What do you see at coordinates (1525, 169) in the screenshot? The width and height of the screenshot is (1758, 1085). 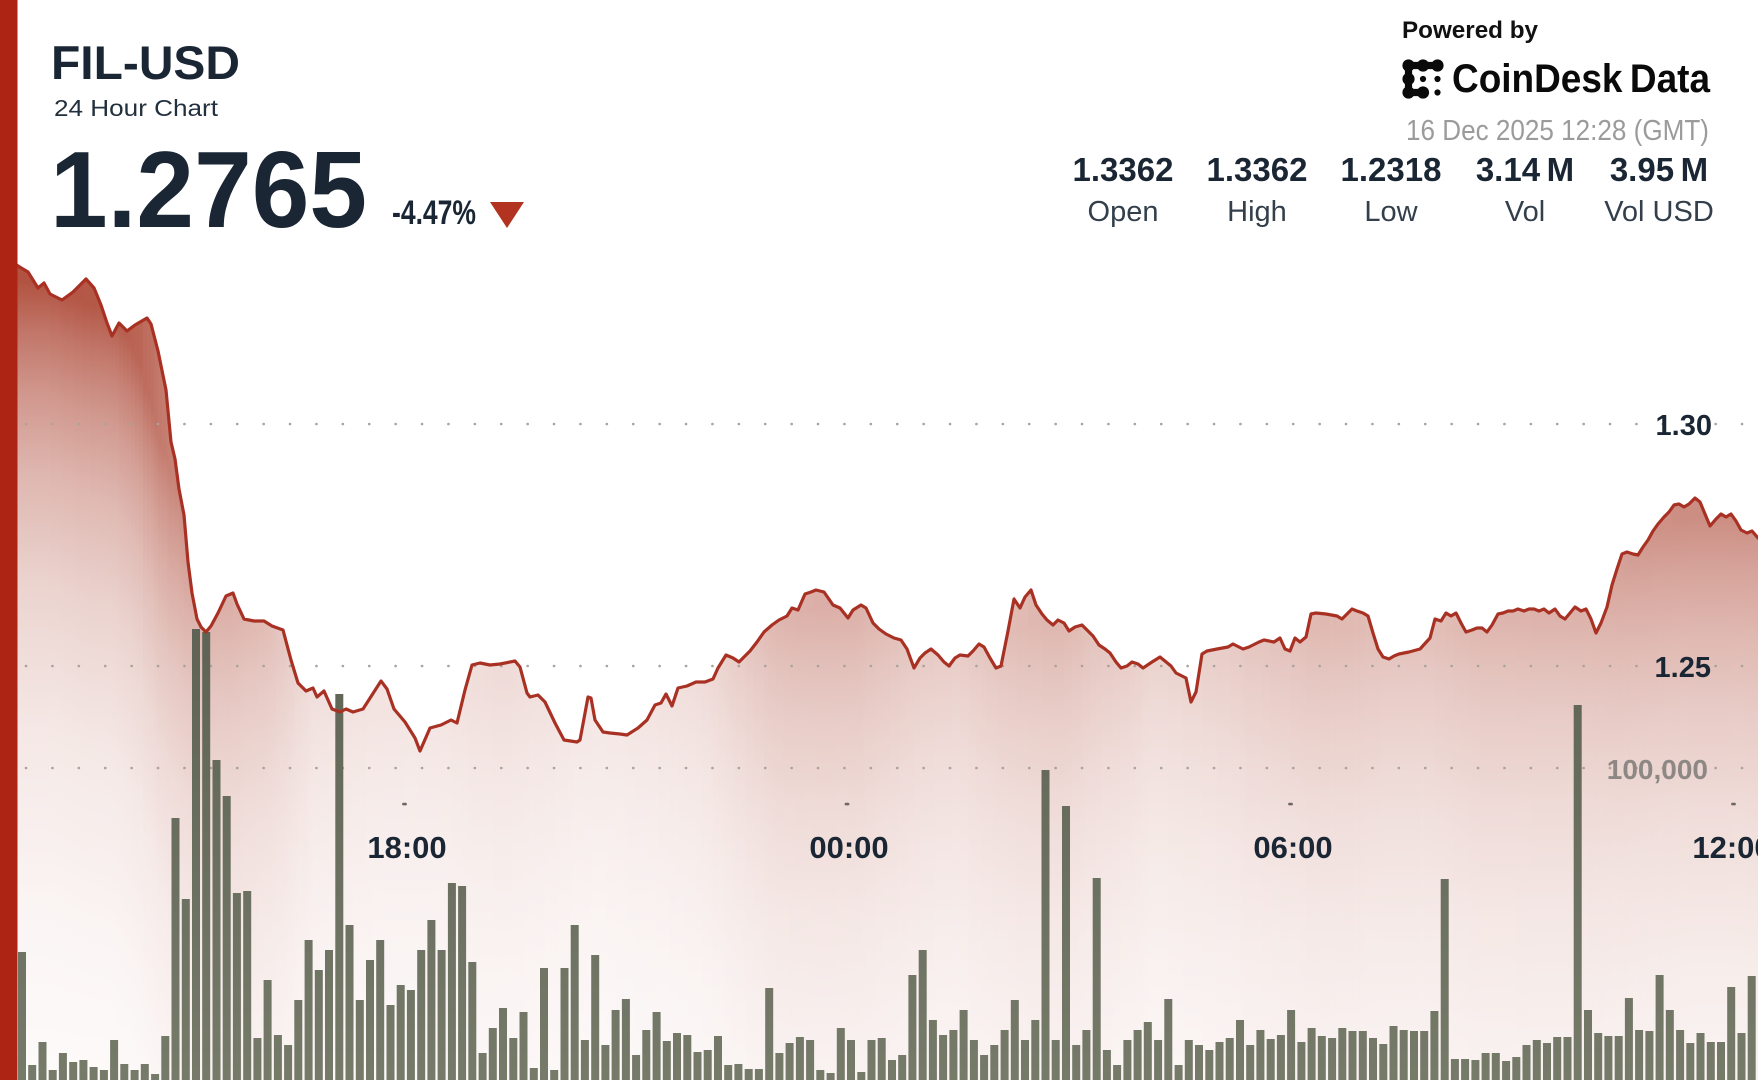 I see `svg-text: 3.14 M` at bounding box center [1525, 169].